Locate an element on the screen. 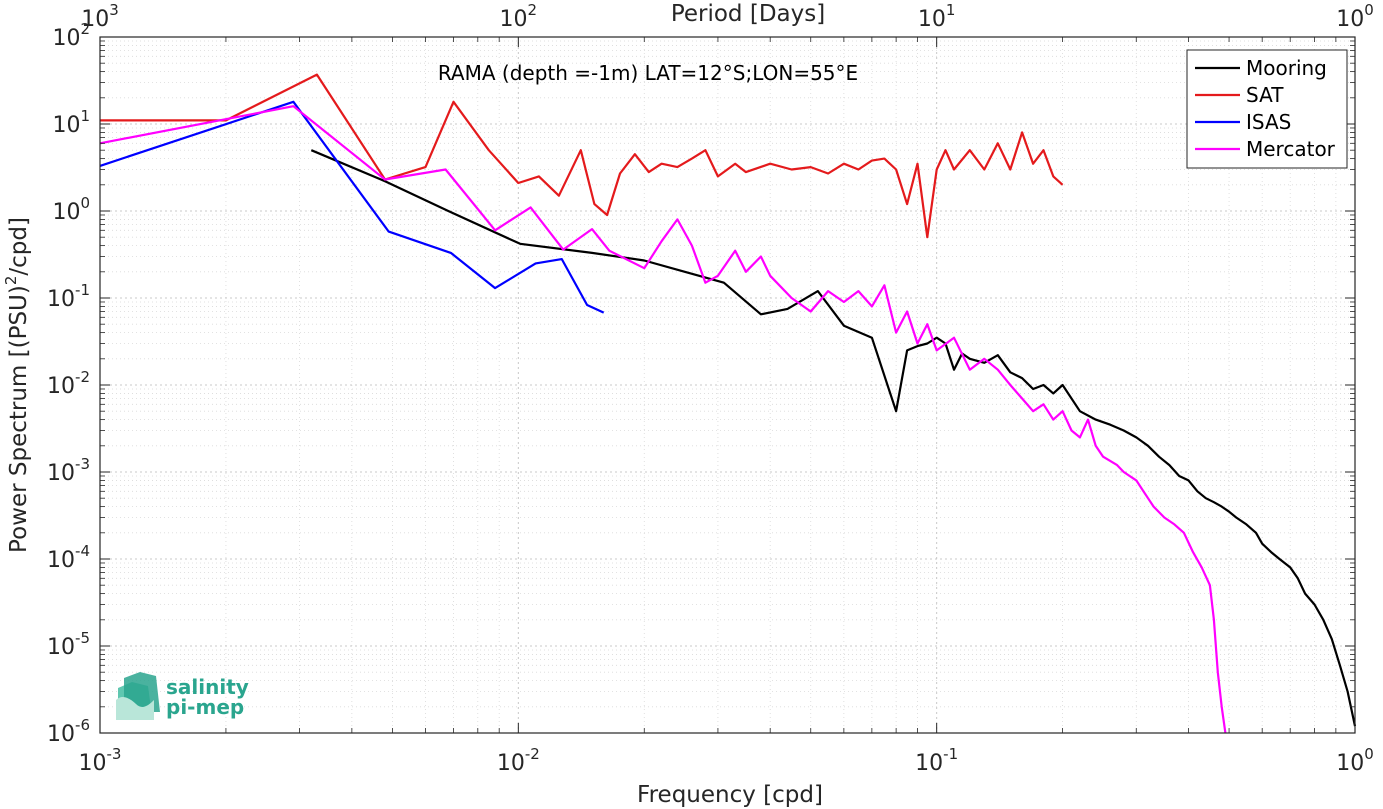 Image resolution: width=1383 pixels, height=809 pixels. x-axis-title: Frequency [cpd] is located at coordinates (730, 795).